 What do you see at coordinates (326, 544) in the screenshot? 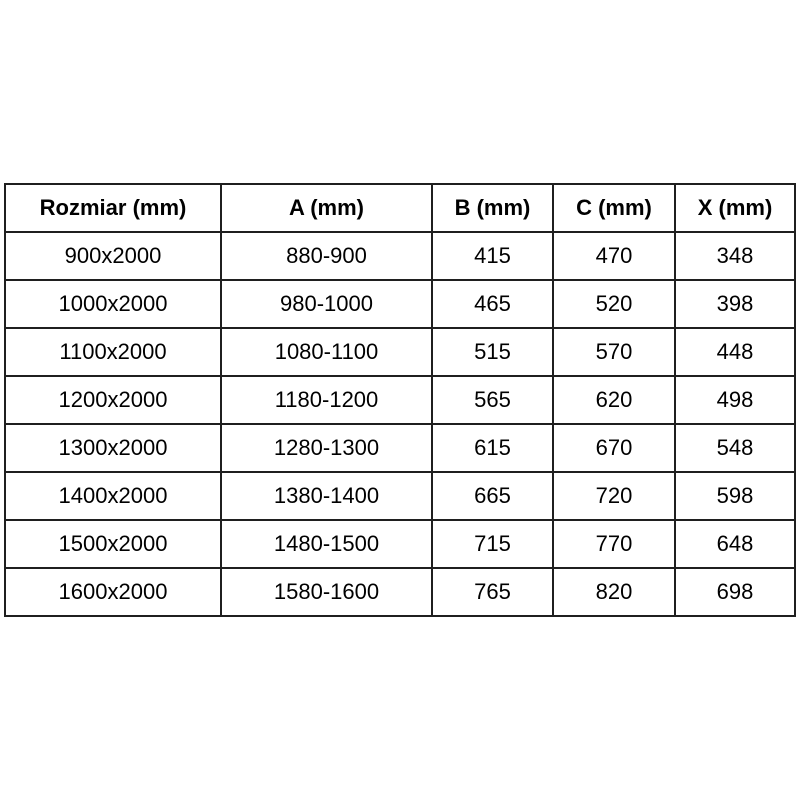
I see `table-cell: 1480-1500` at bounding box center [326, 544].